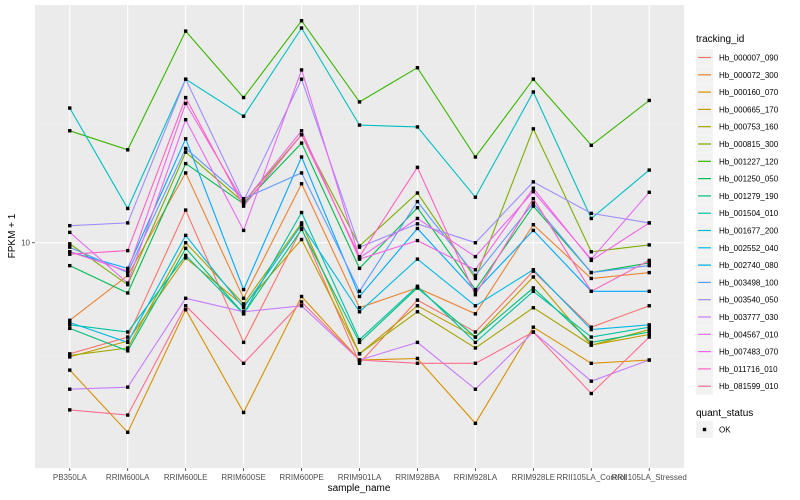 The width and height of the screenshot is (800, 500). What do you see at coordinates (186, 477) in the screenshot?
I see `x-tick-label: RRIM600LE` at bounding box center [186, 477].